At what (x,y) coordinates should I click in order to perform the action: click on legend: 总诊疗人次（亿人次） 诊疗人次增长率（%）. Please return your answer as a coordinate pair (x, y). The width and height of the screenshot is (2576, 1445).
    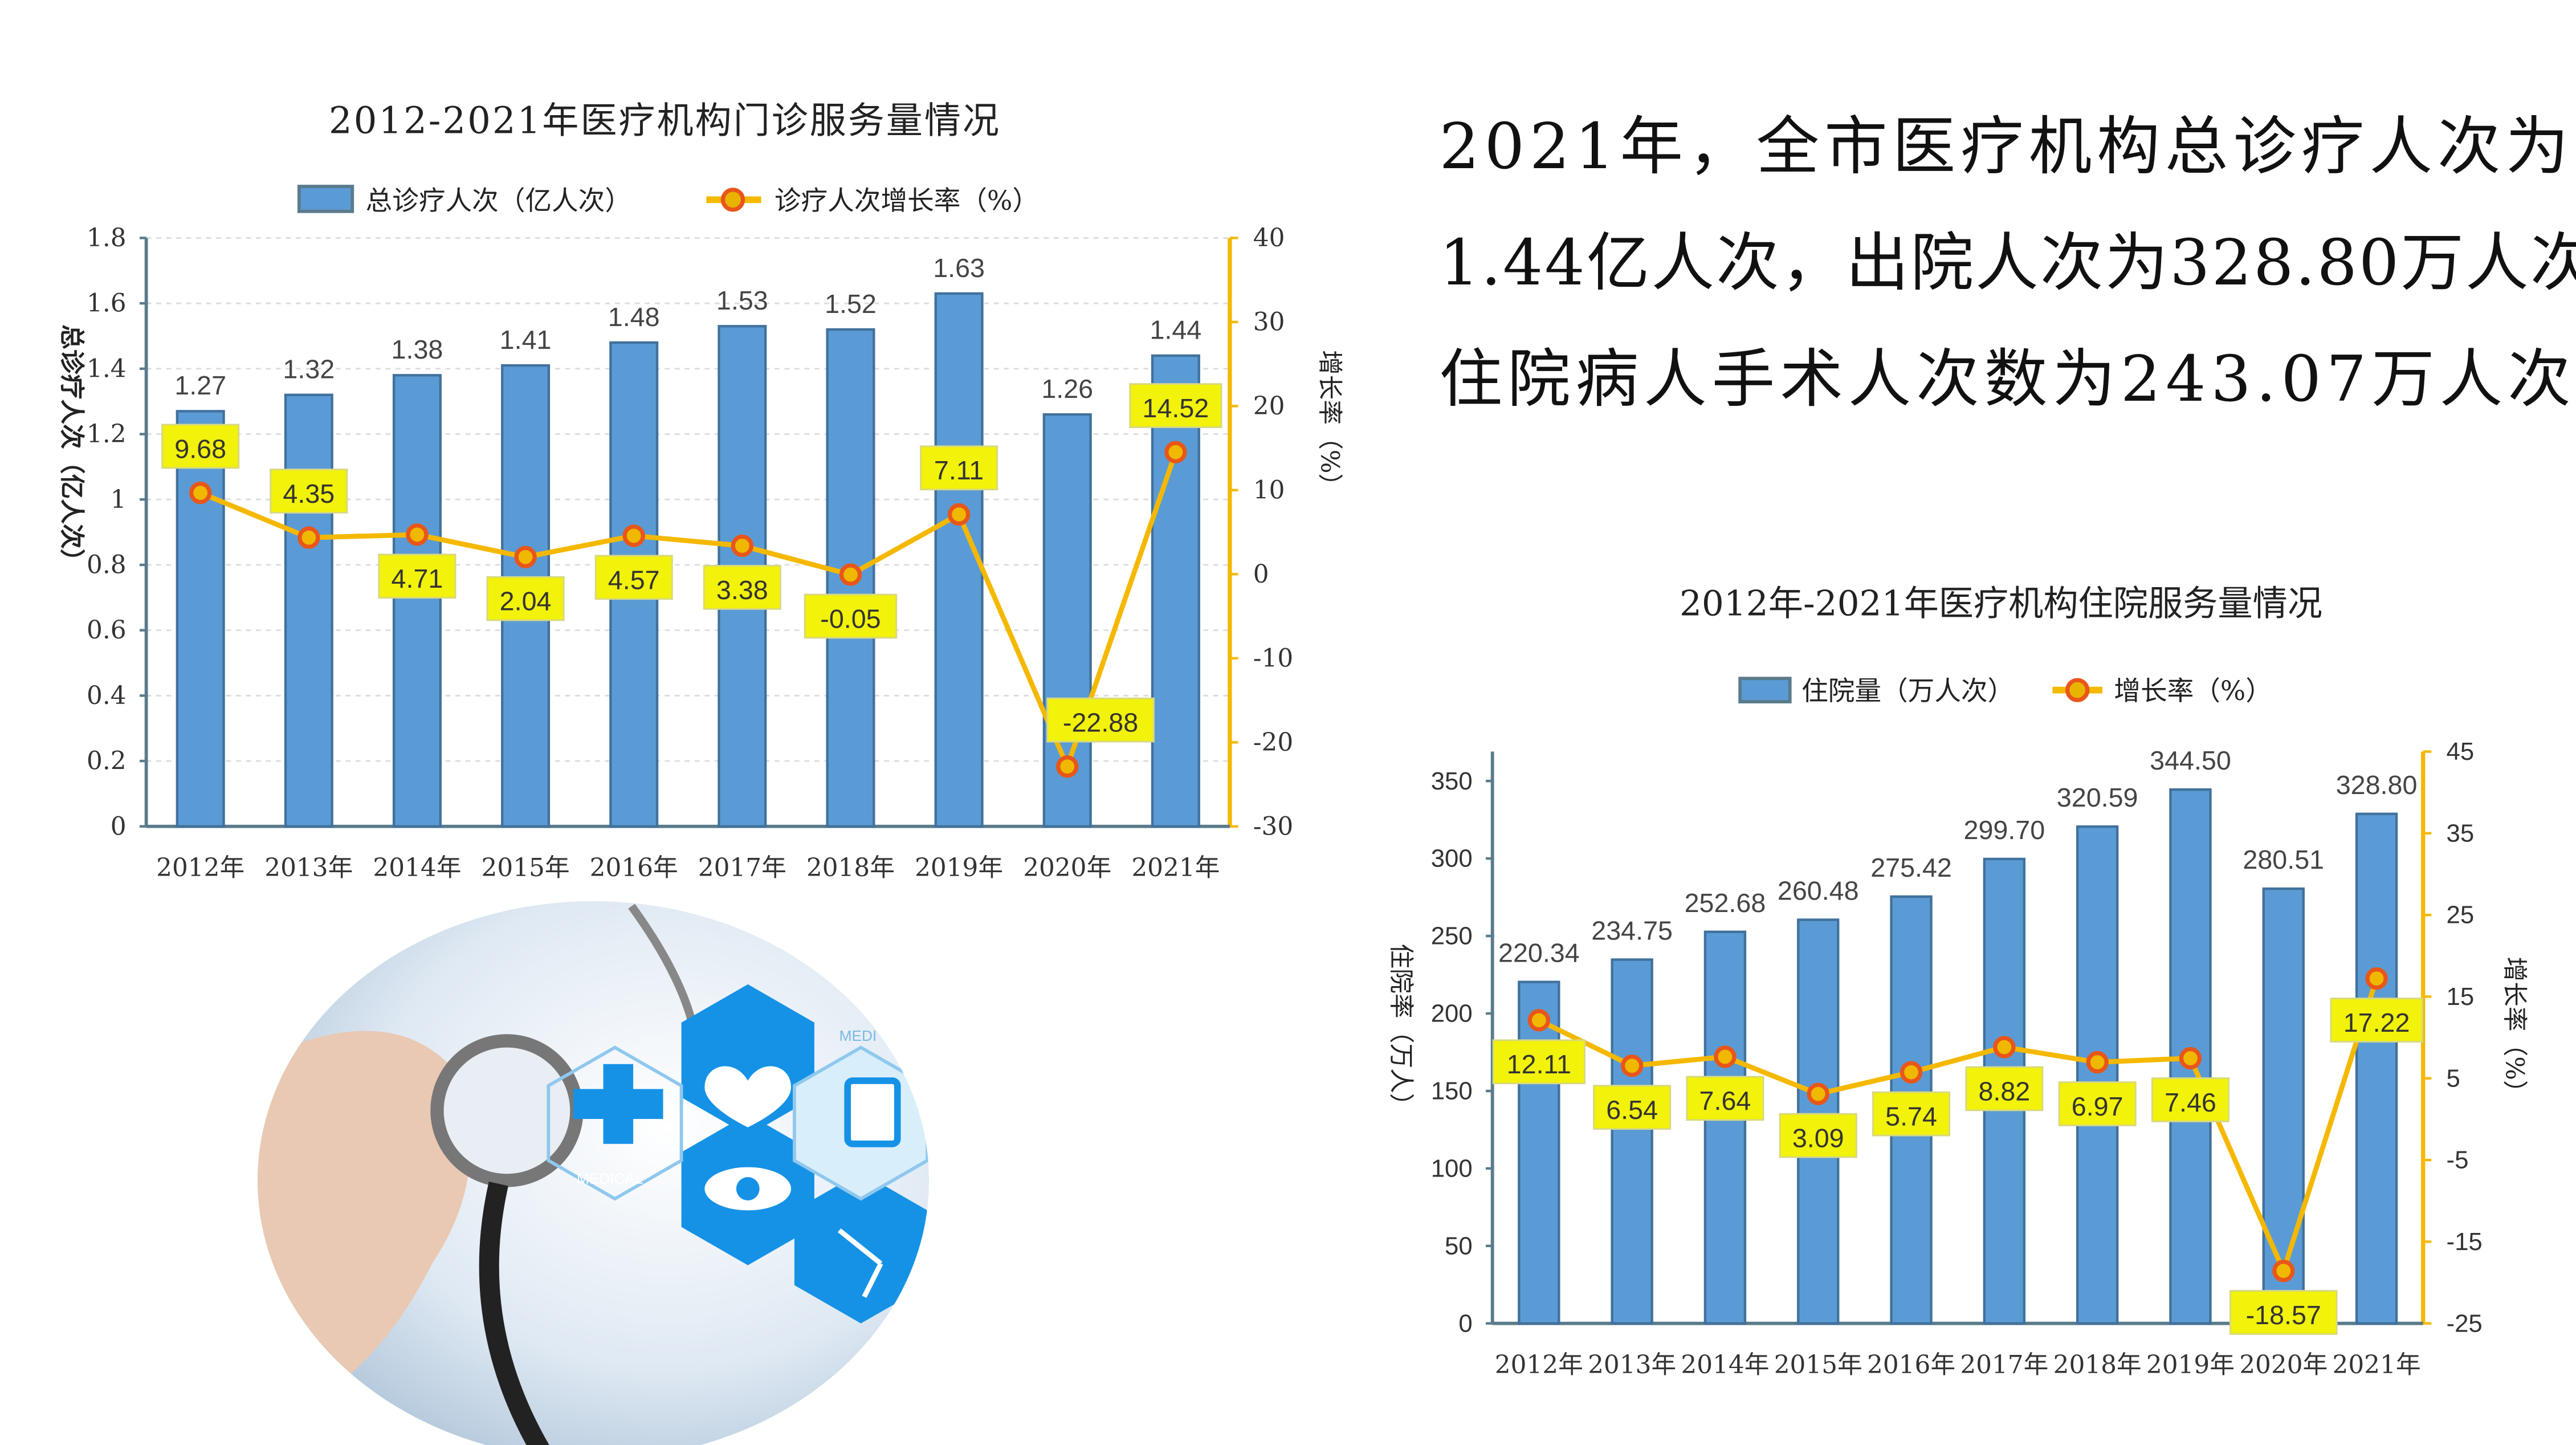
    Looking at the image, I should click on (668, 201).